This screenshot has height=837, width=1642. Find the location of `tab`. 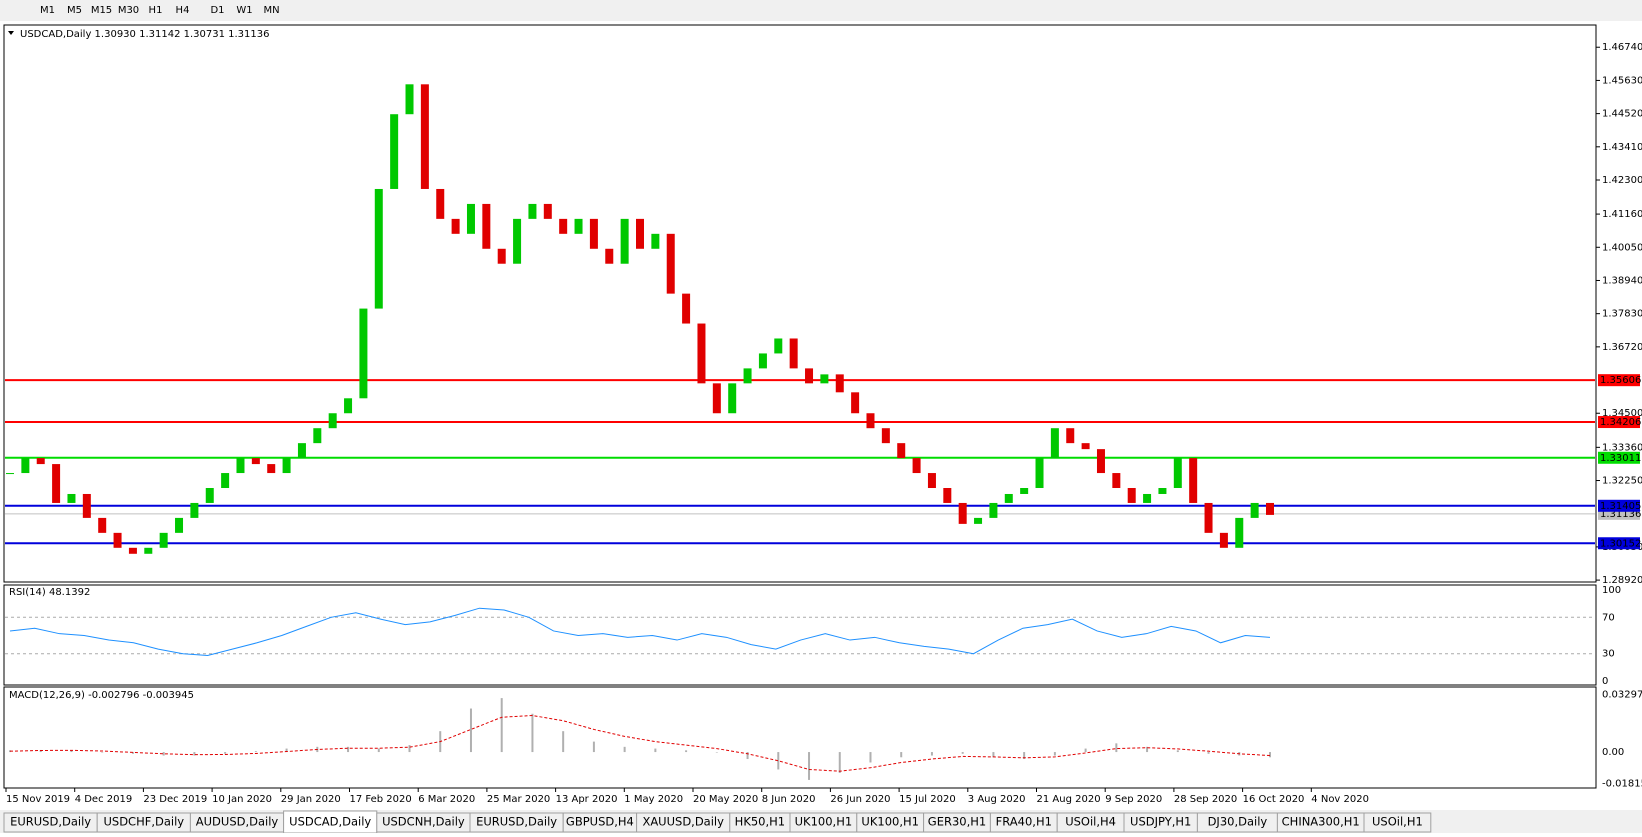

tab is located at coordinates (1397, 822).